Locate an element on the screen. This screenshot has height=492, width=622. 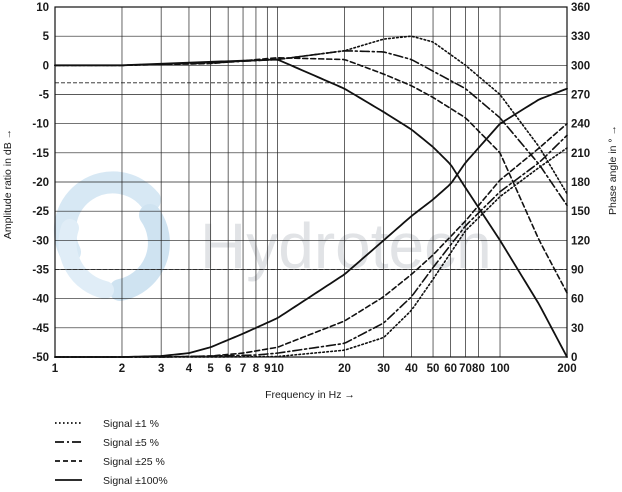
legend-item: Signal ±5 % is located at coordinates (107, 443).